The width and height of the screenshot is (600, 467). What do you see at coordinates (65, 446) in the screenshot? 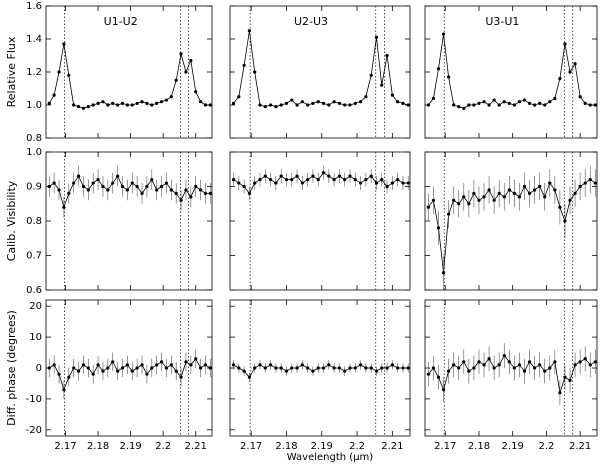
I see `x-tick-label: 2.17` at bounding box center [65, 446].